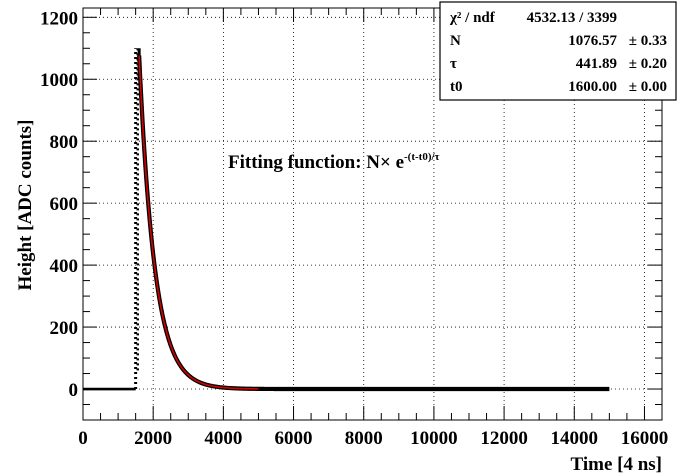  Describe the element at coordinates (616, 464) in the screenshot. I see `x-axis-title: Time [4 ns]` at that location.